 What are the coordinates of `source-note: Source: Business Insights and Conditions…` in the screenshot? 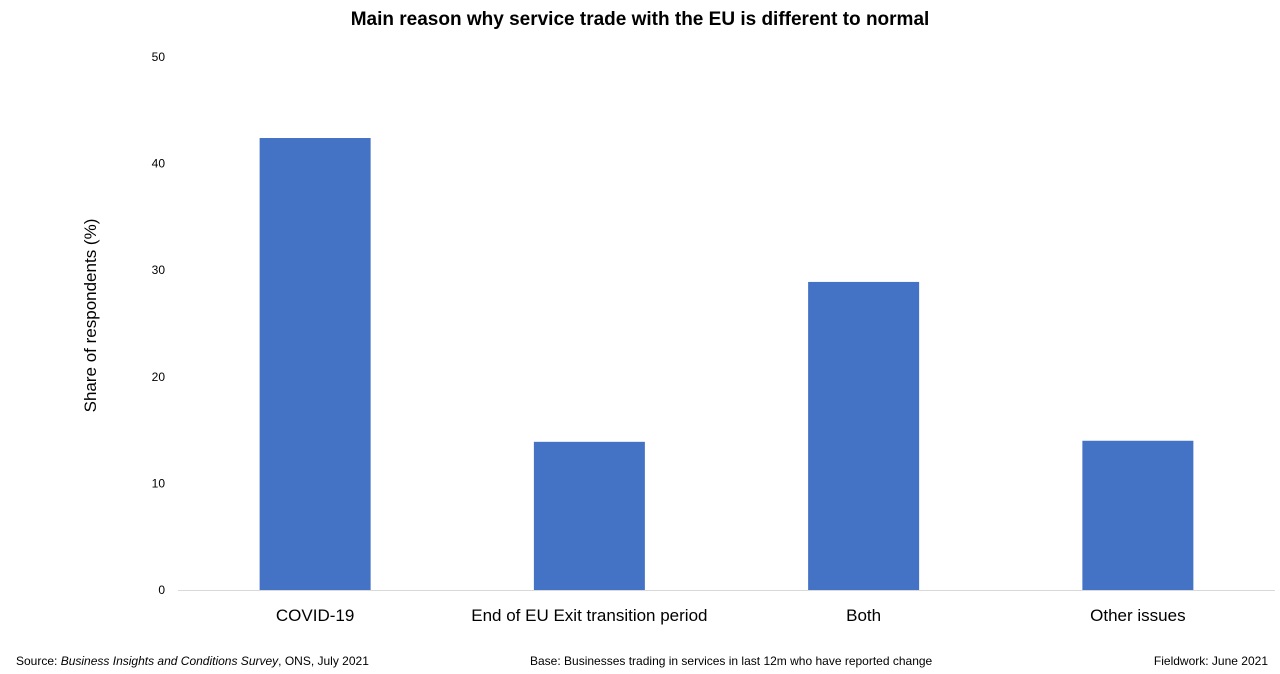 It's located at (192, 661).